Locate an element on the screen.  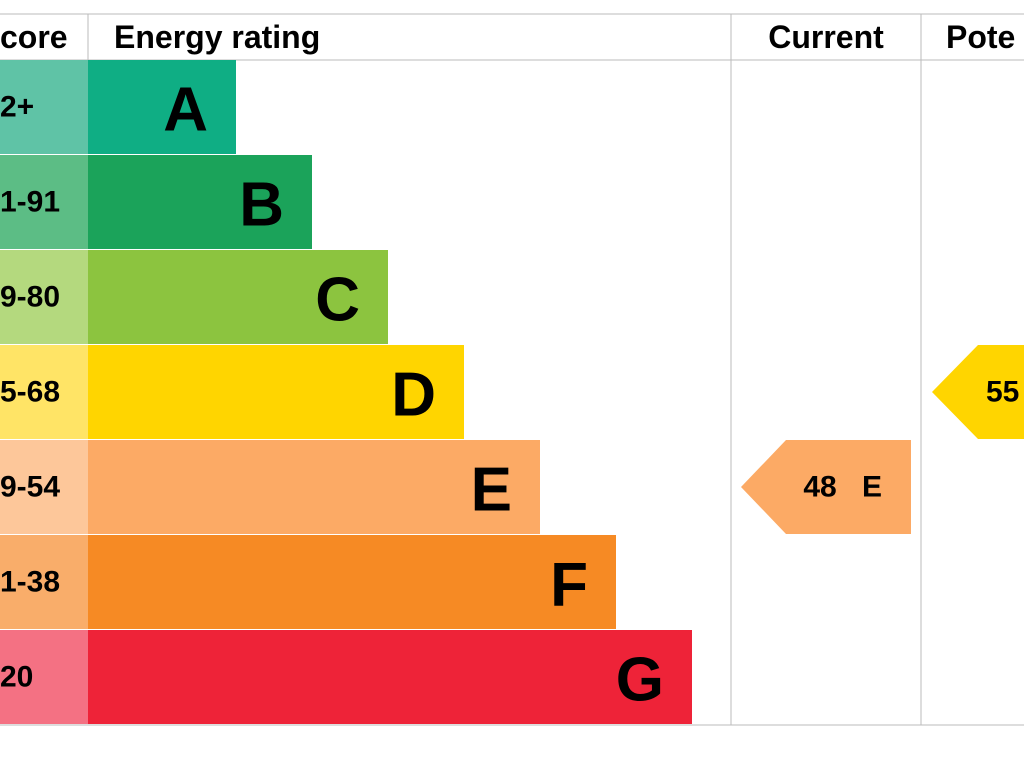
rating-letter: F is located at coordinates (569, 585).